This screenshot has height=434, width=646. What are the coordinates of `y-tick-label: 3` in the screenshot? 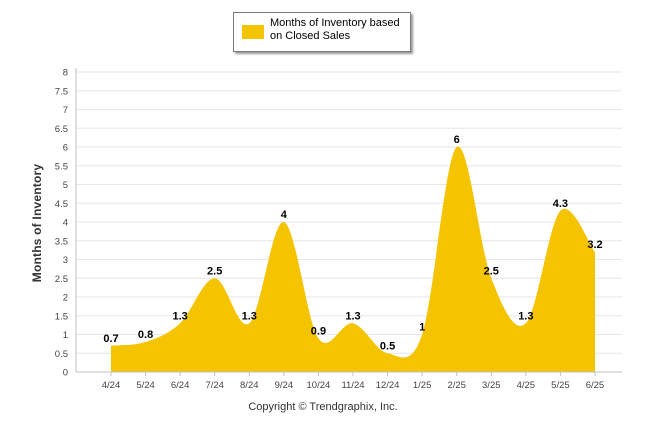 It's located at (65, 260).